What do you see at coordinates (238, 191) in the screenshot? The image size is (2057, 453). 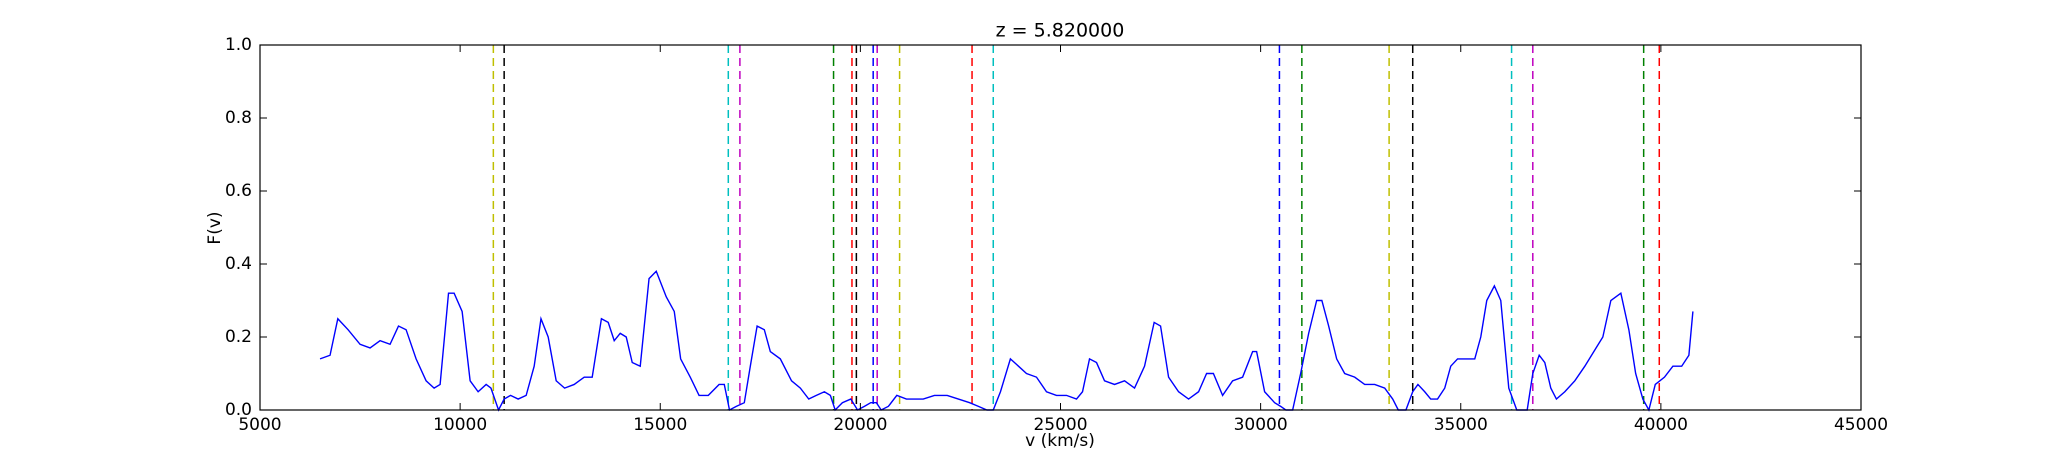 I see `y-tick-label: 0.6` at bounding box center [238, 191].